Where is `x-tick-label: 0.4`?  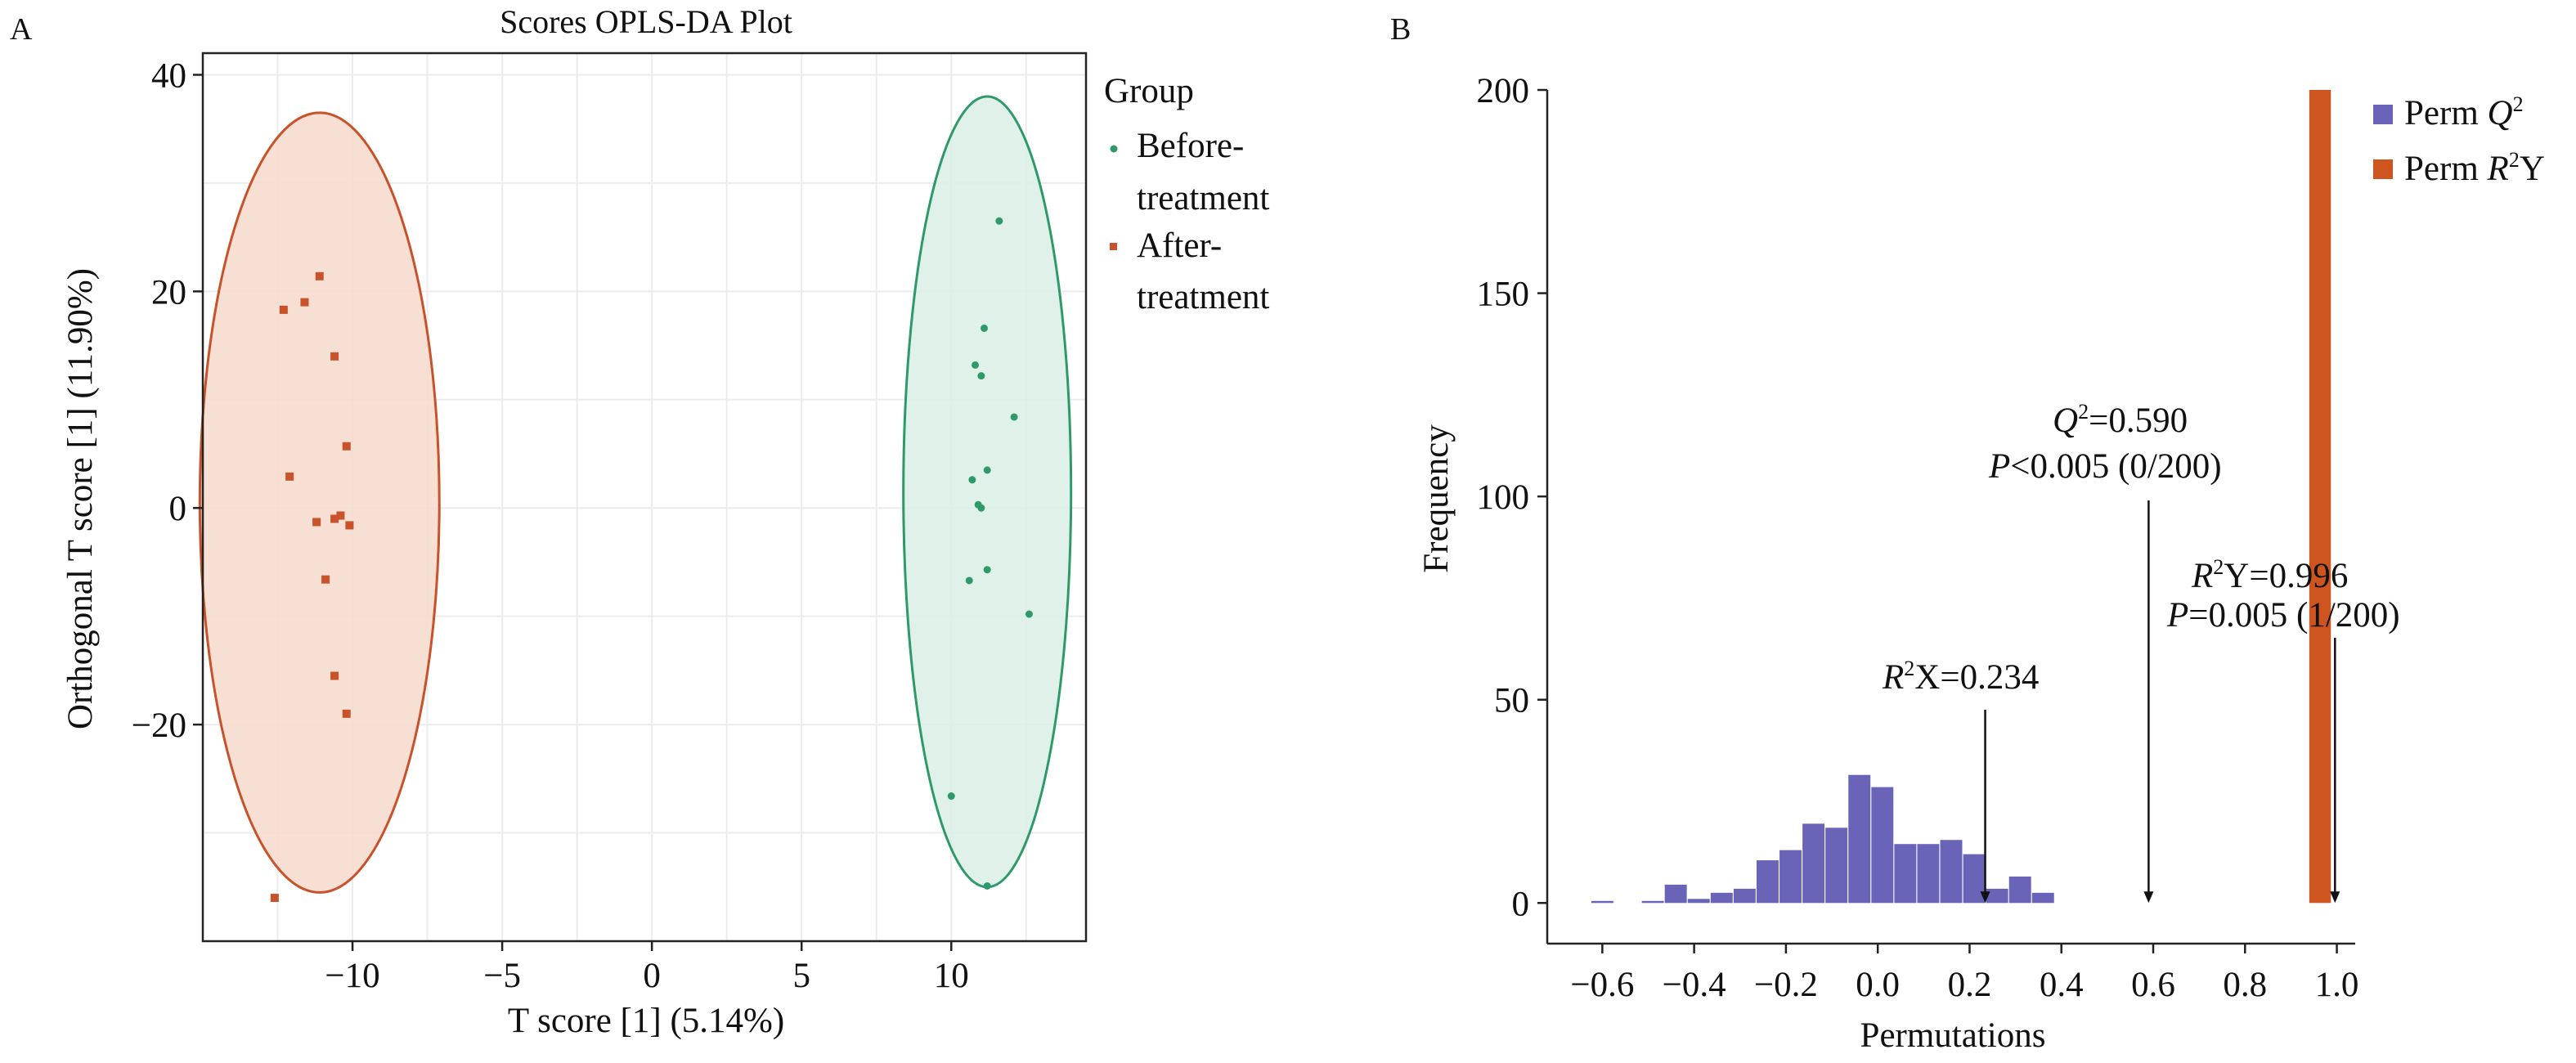
x-tick-label: 0.4 is located at coordinates (2062, 985).